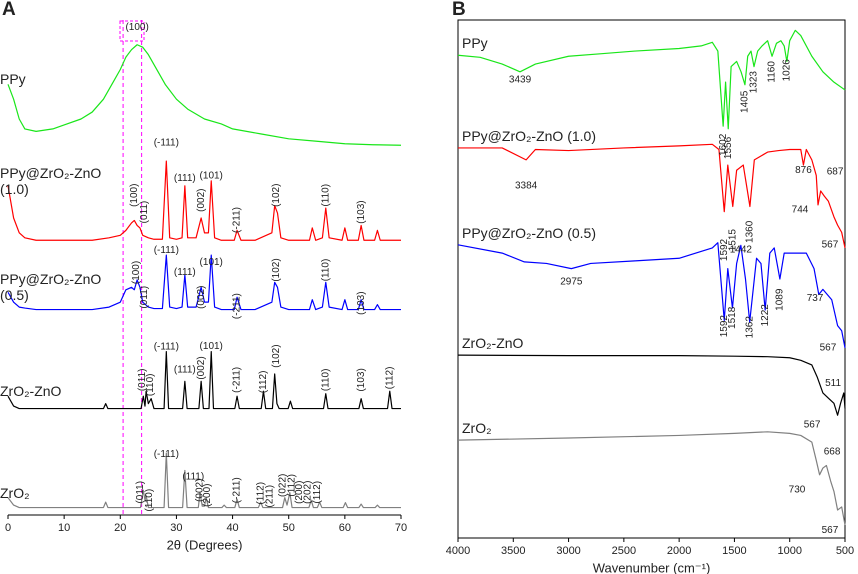 This screenshot has width=858, height=574. Describe the element at coordinates (832, 452) in the screenshot. I see `peak-label: 668` at that location.